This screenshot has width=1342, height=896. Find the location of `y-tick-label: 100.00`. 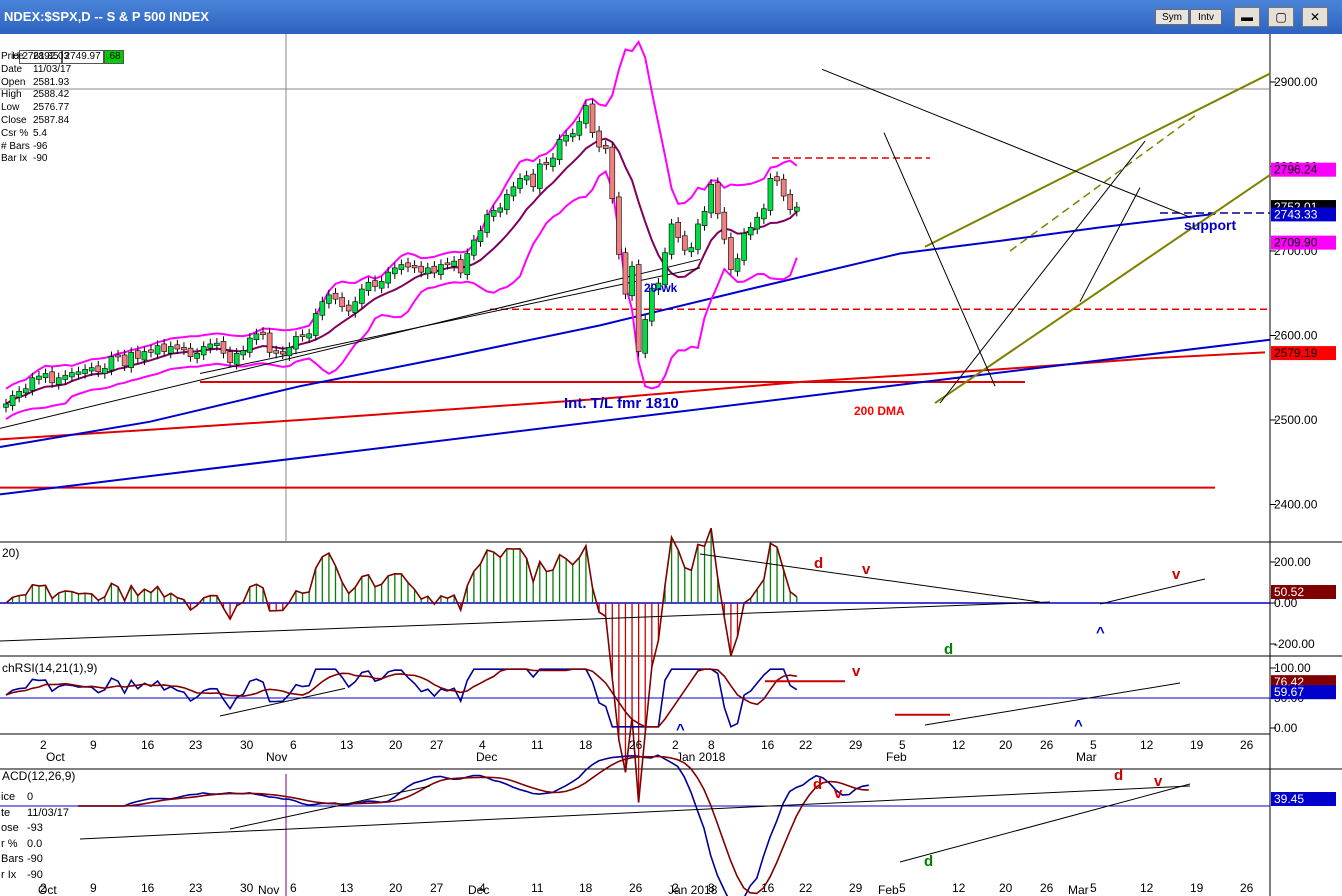

y-tick-label: 100.00 is located at coordinates (1292, 668).